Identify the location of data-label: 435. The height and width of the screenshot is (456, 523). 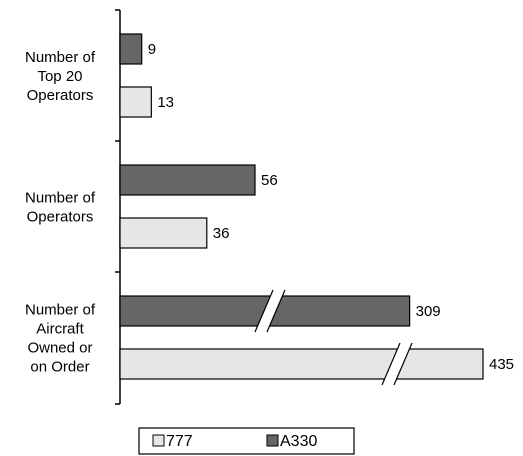
(501, 364).